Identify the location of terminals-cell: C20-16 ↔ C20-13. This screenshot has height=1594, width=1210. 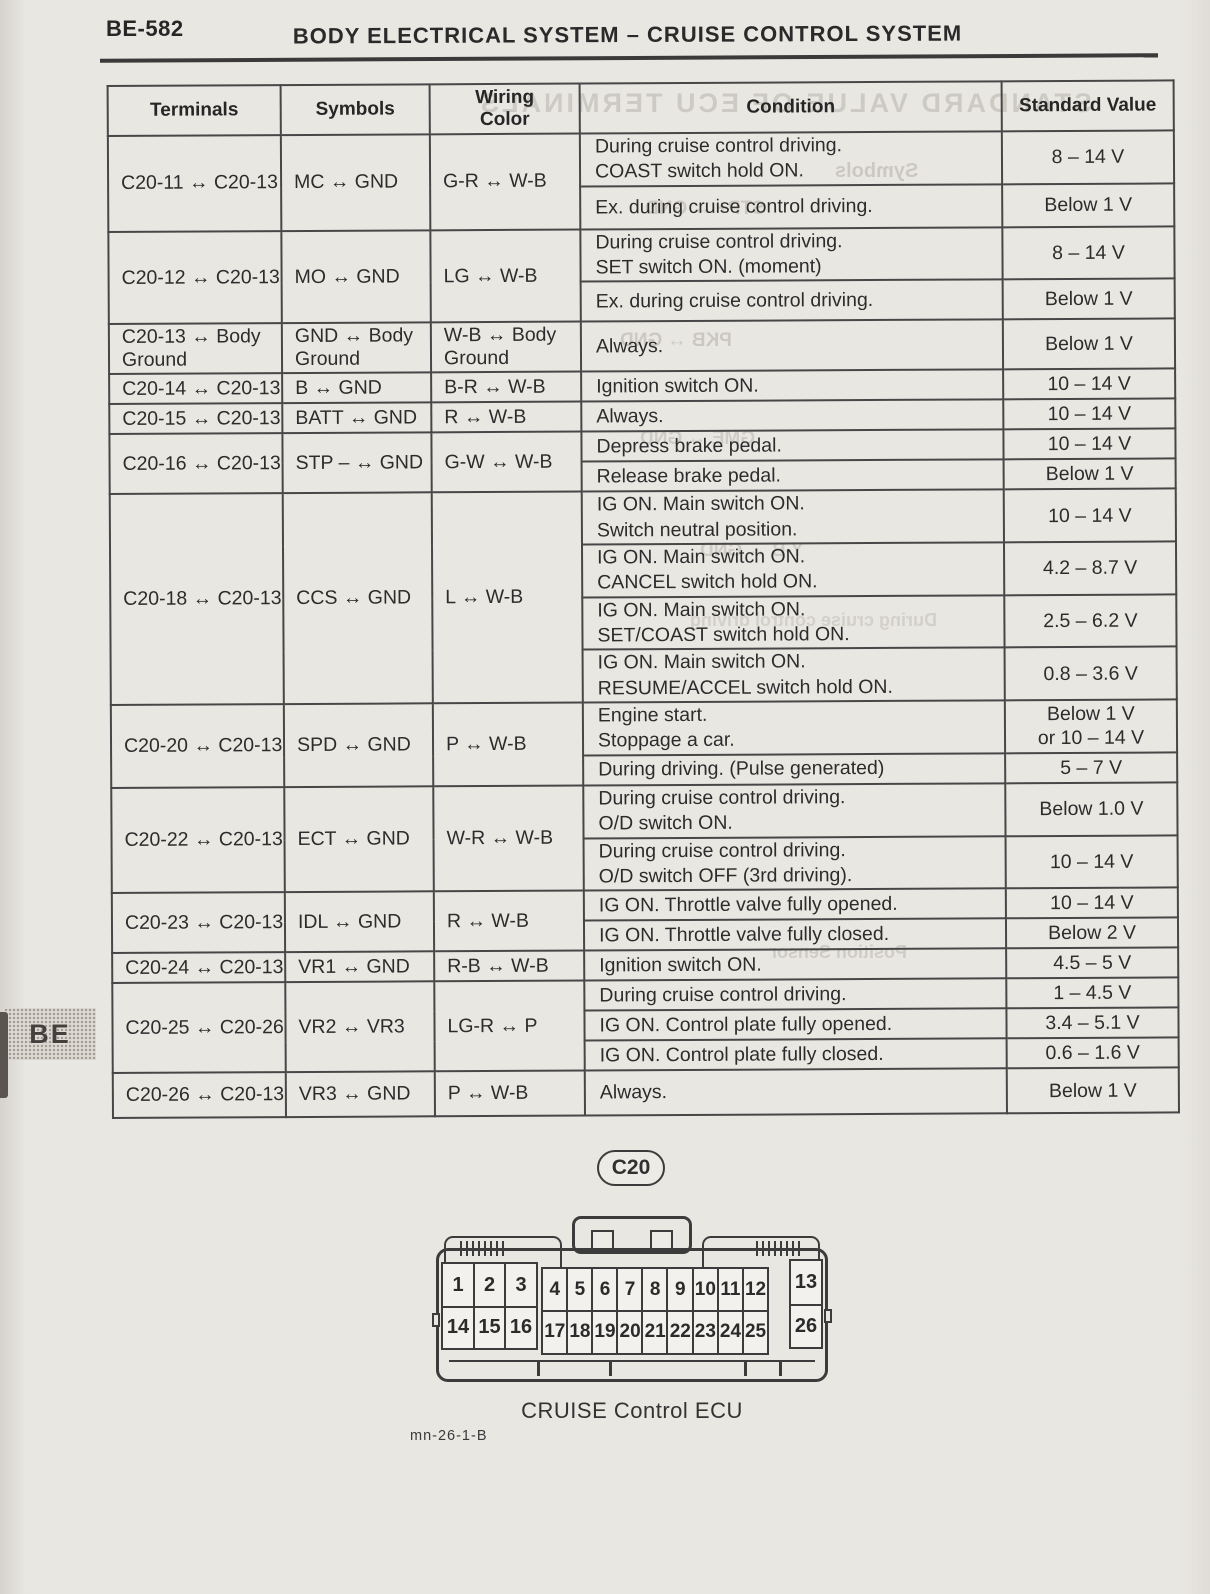
(196, 464).